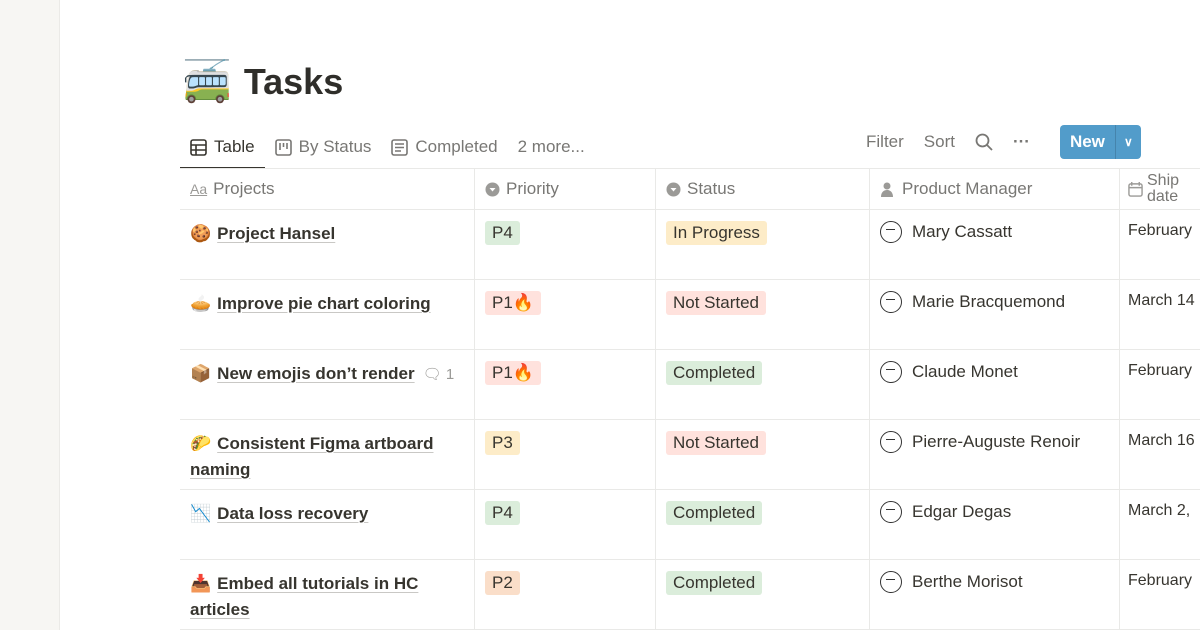 This screenshot has width=1200, height=630. I want to click on priority-cell: P3, so click(565, 454).